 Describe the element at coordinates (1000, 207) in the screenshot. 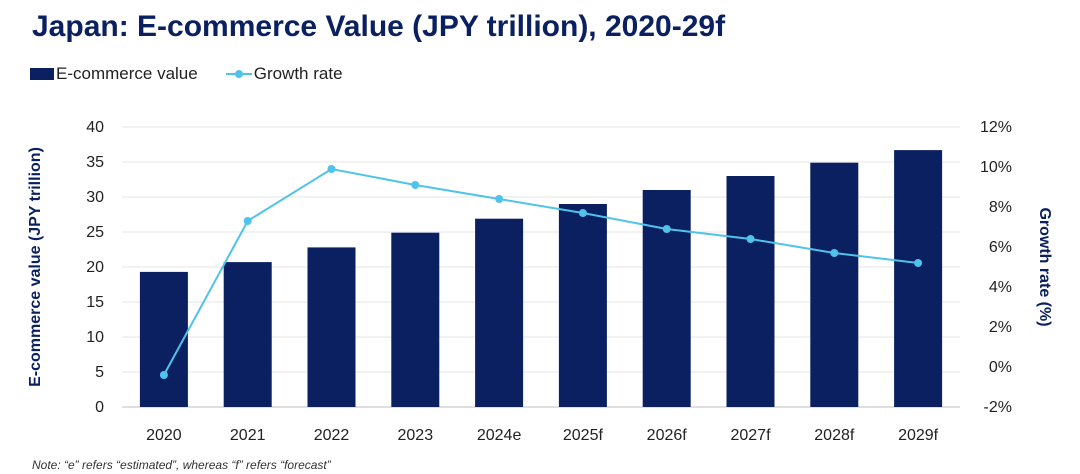

I see `y2-tick-label: 8%` at that location.